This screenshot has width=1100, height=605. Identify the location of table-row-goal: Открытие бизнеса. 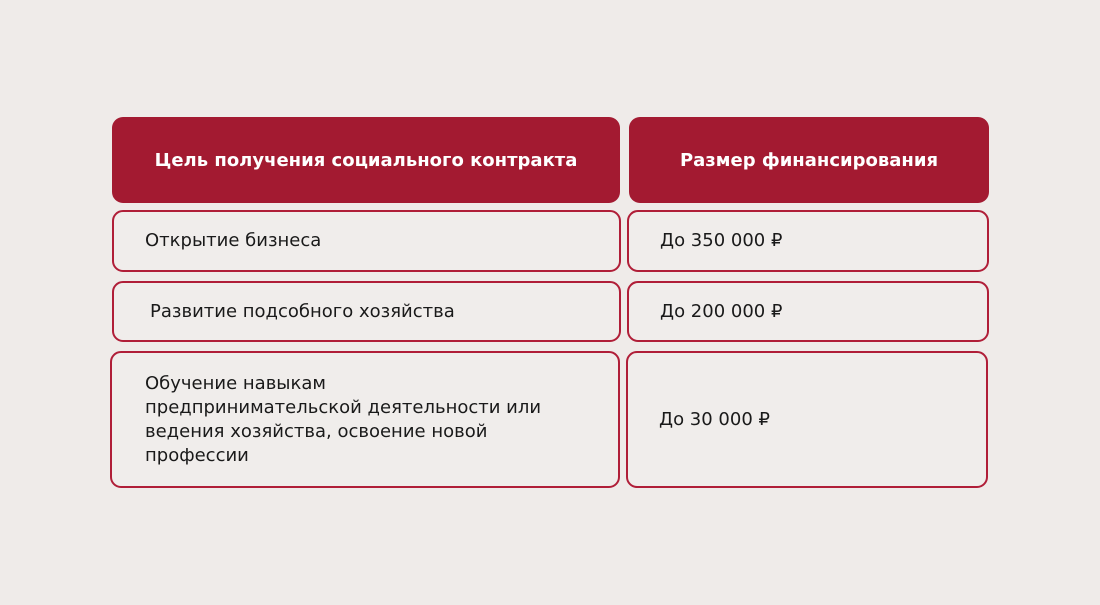
(366, 241).